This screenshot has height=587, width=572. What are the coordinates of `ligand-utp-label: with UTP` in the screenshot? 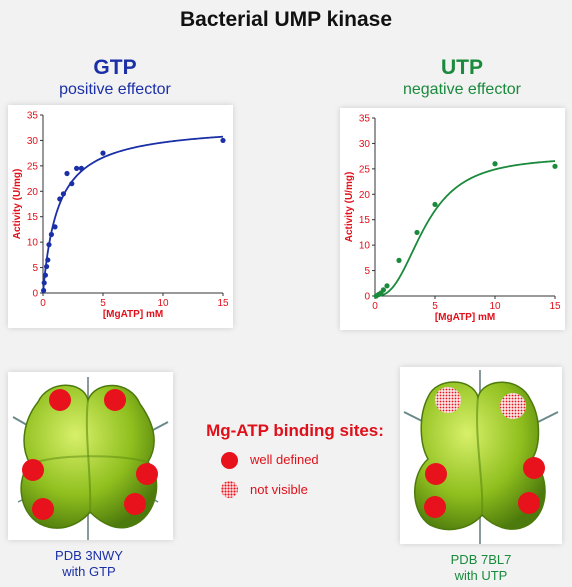 It's located at (481, 575).